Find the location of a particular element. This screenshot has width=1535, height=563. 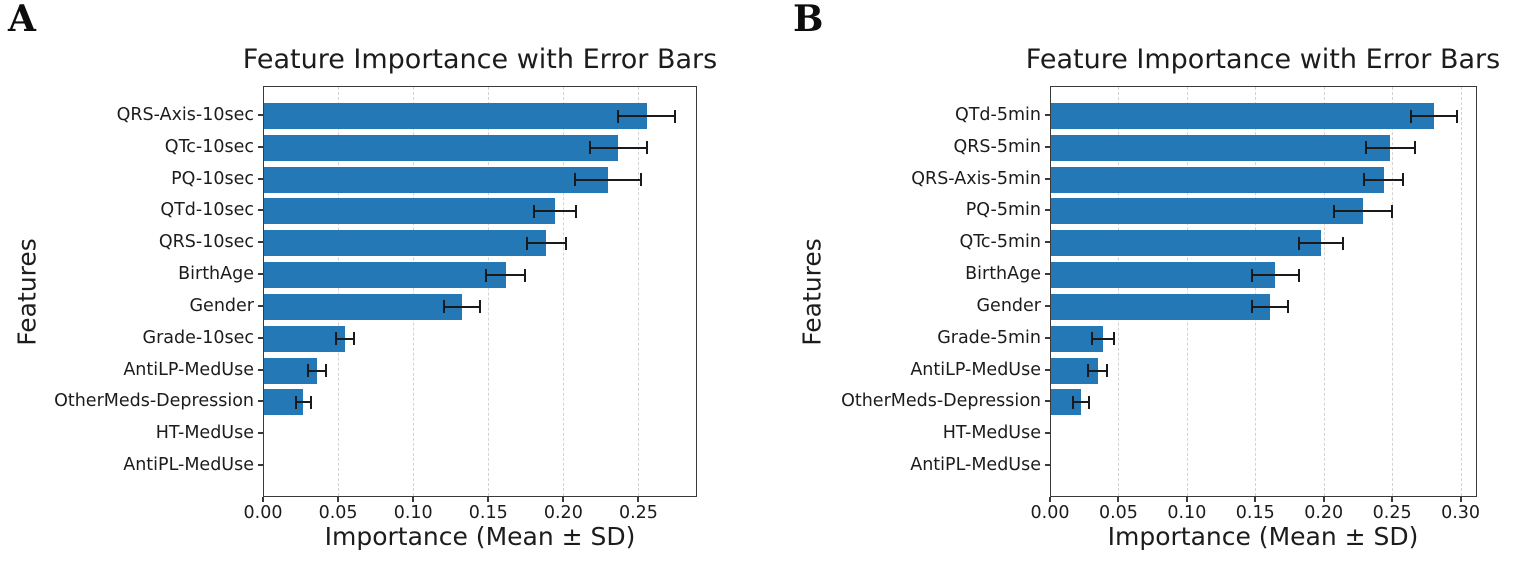

chart-a-x-tick-label: 0.25 is located at coordinates (638, 513).